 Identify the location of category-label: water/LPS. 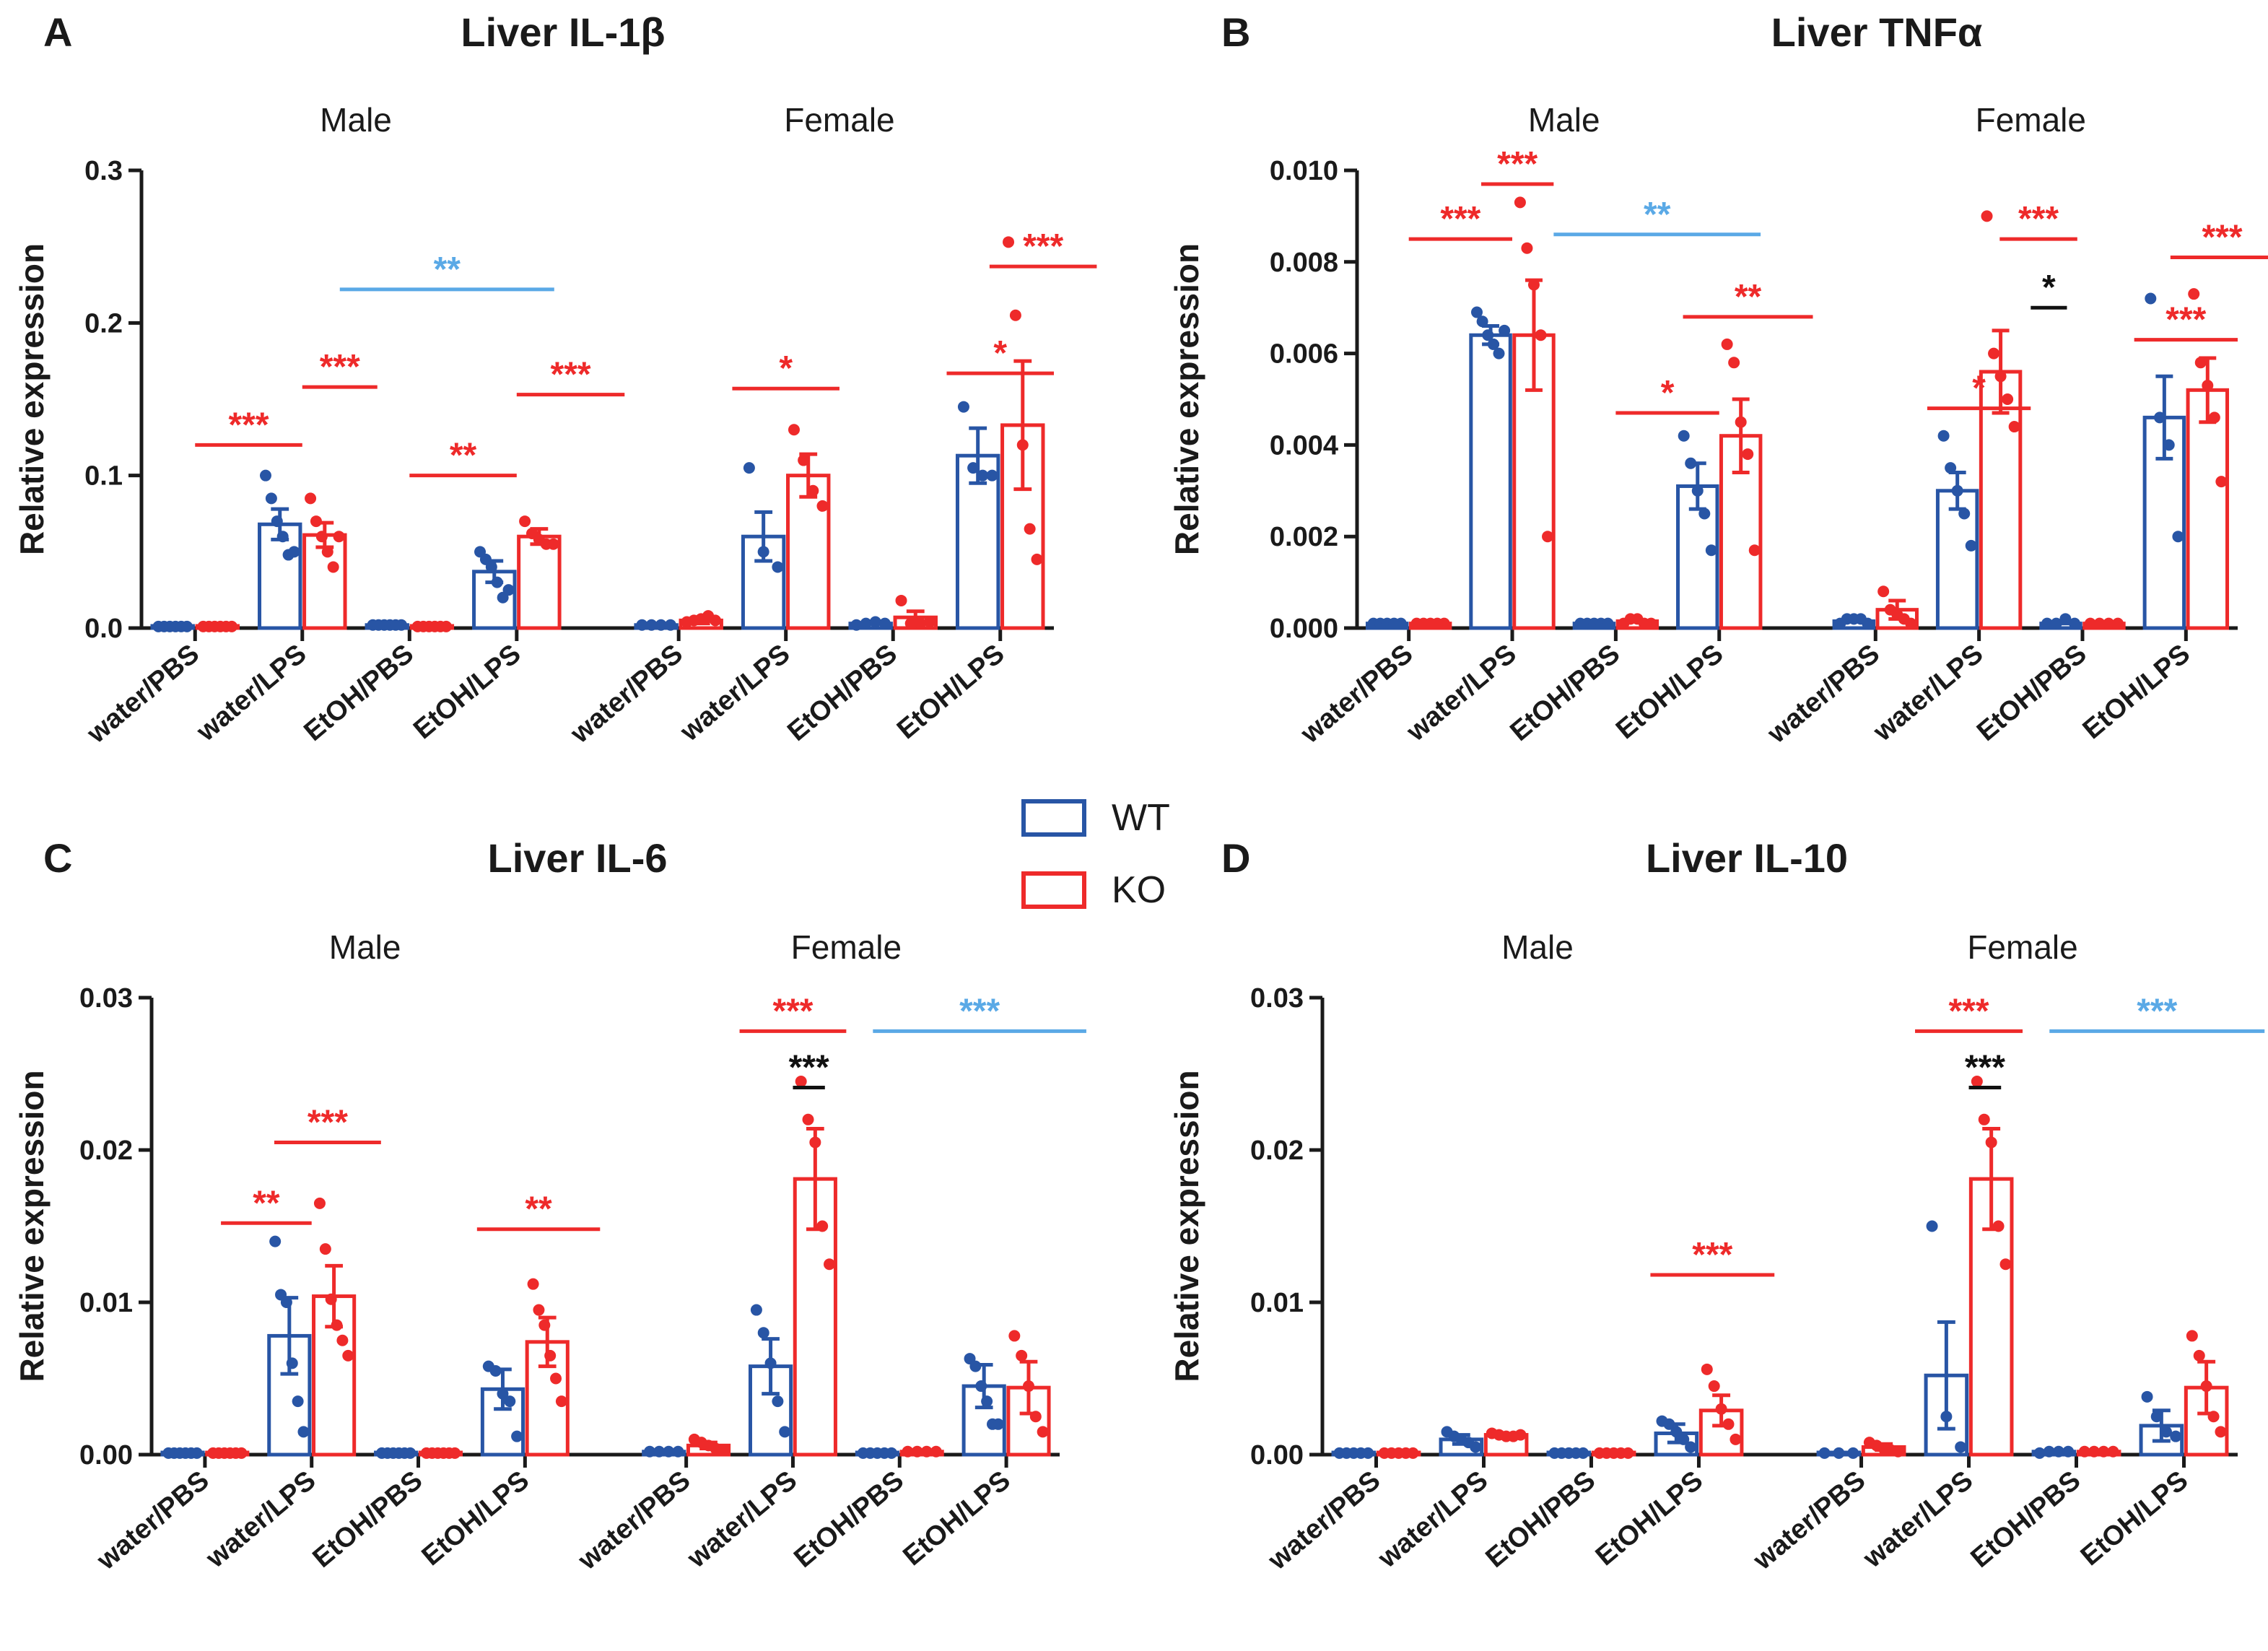
(1918, 1519).